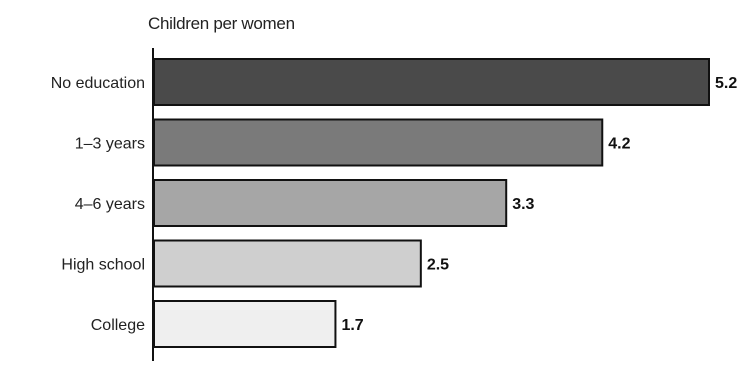  What do you see at coordinates (98, 83) in the screenshot?
I see `category-label-0: No education` at bounding box center [98, 83].